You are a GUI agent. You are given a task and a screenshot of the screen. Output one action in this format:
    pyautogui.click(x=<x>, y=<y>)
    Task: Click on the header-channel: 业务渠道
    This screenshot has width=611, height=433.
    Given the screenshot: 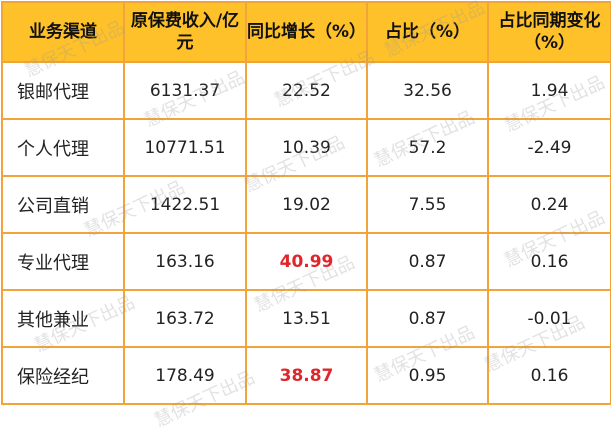 What is the action you would take?
    pyautogui.click(x=63, y=32)
    